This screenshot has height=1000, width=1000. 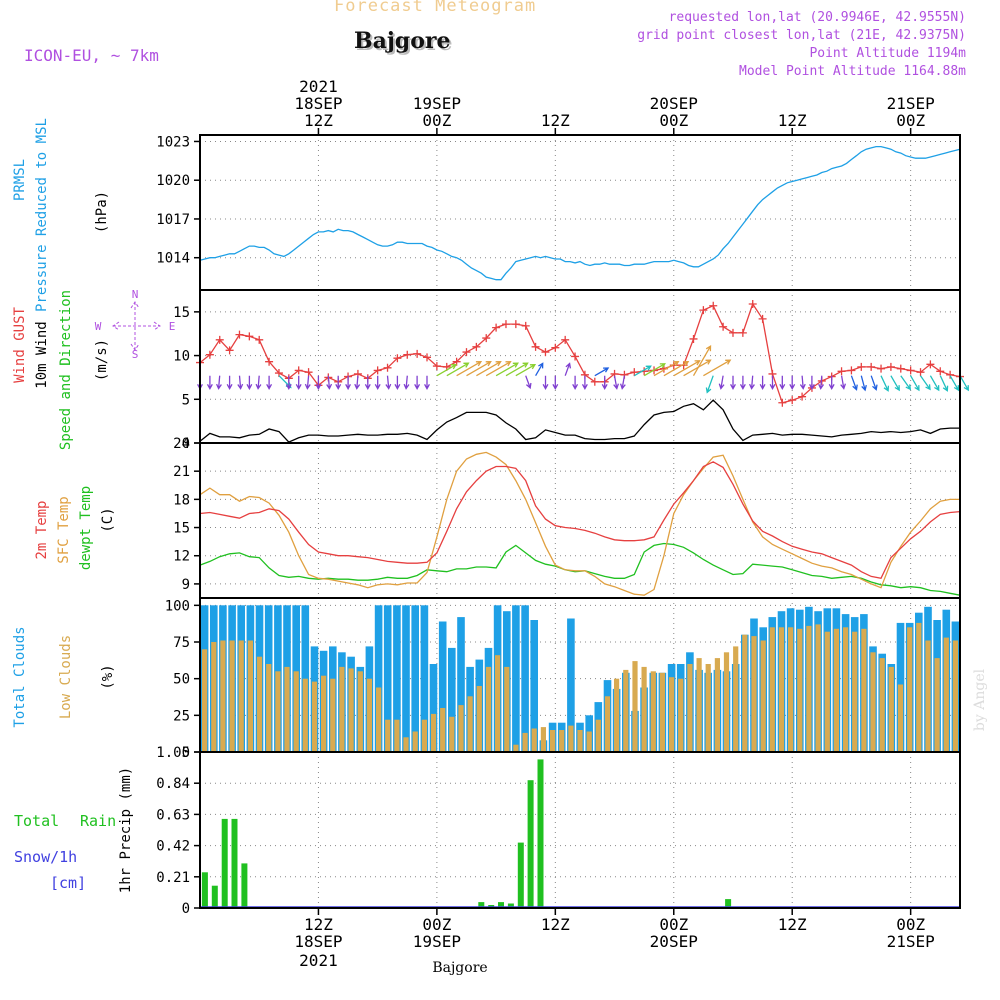 What do you see at coordinates (66, 370) in the screenshot?
I see `wind-direction-axis-label: Speed and Direction` at bounding box center [66, 370].